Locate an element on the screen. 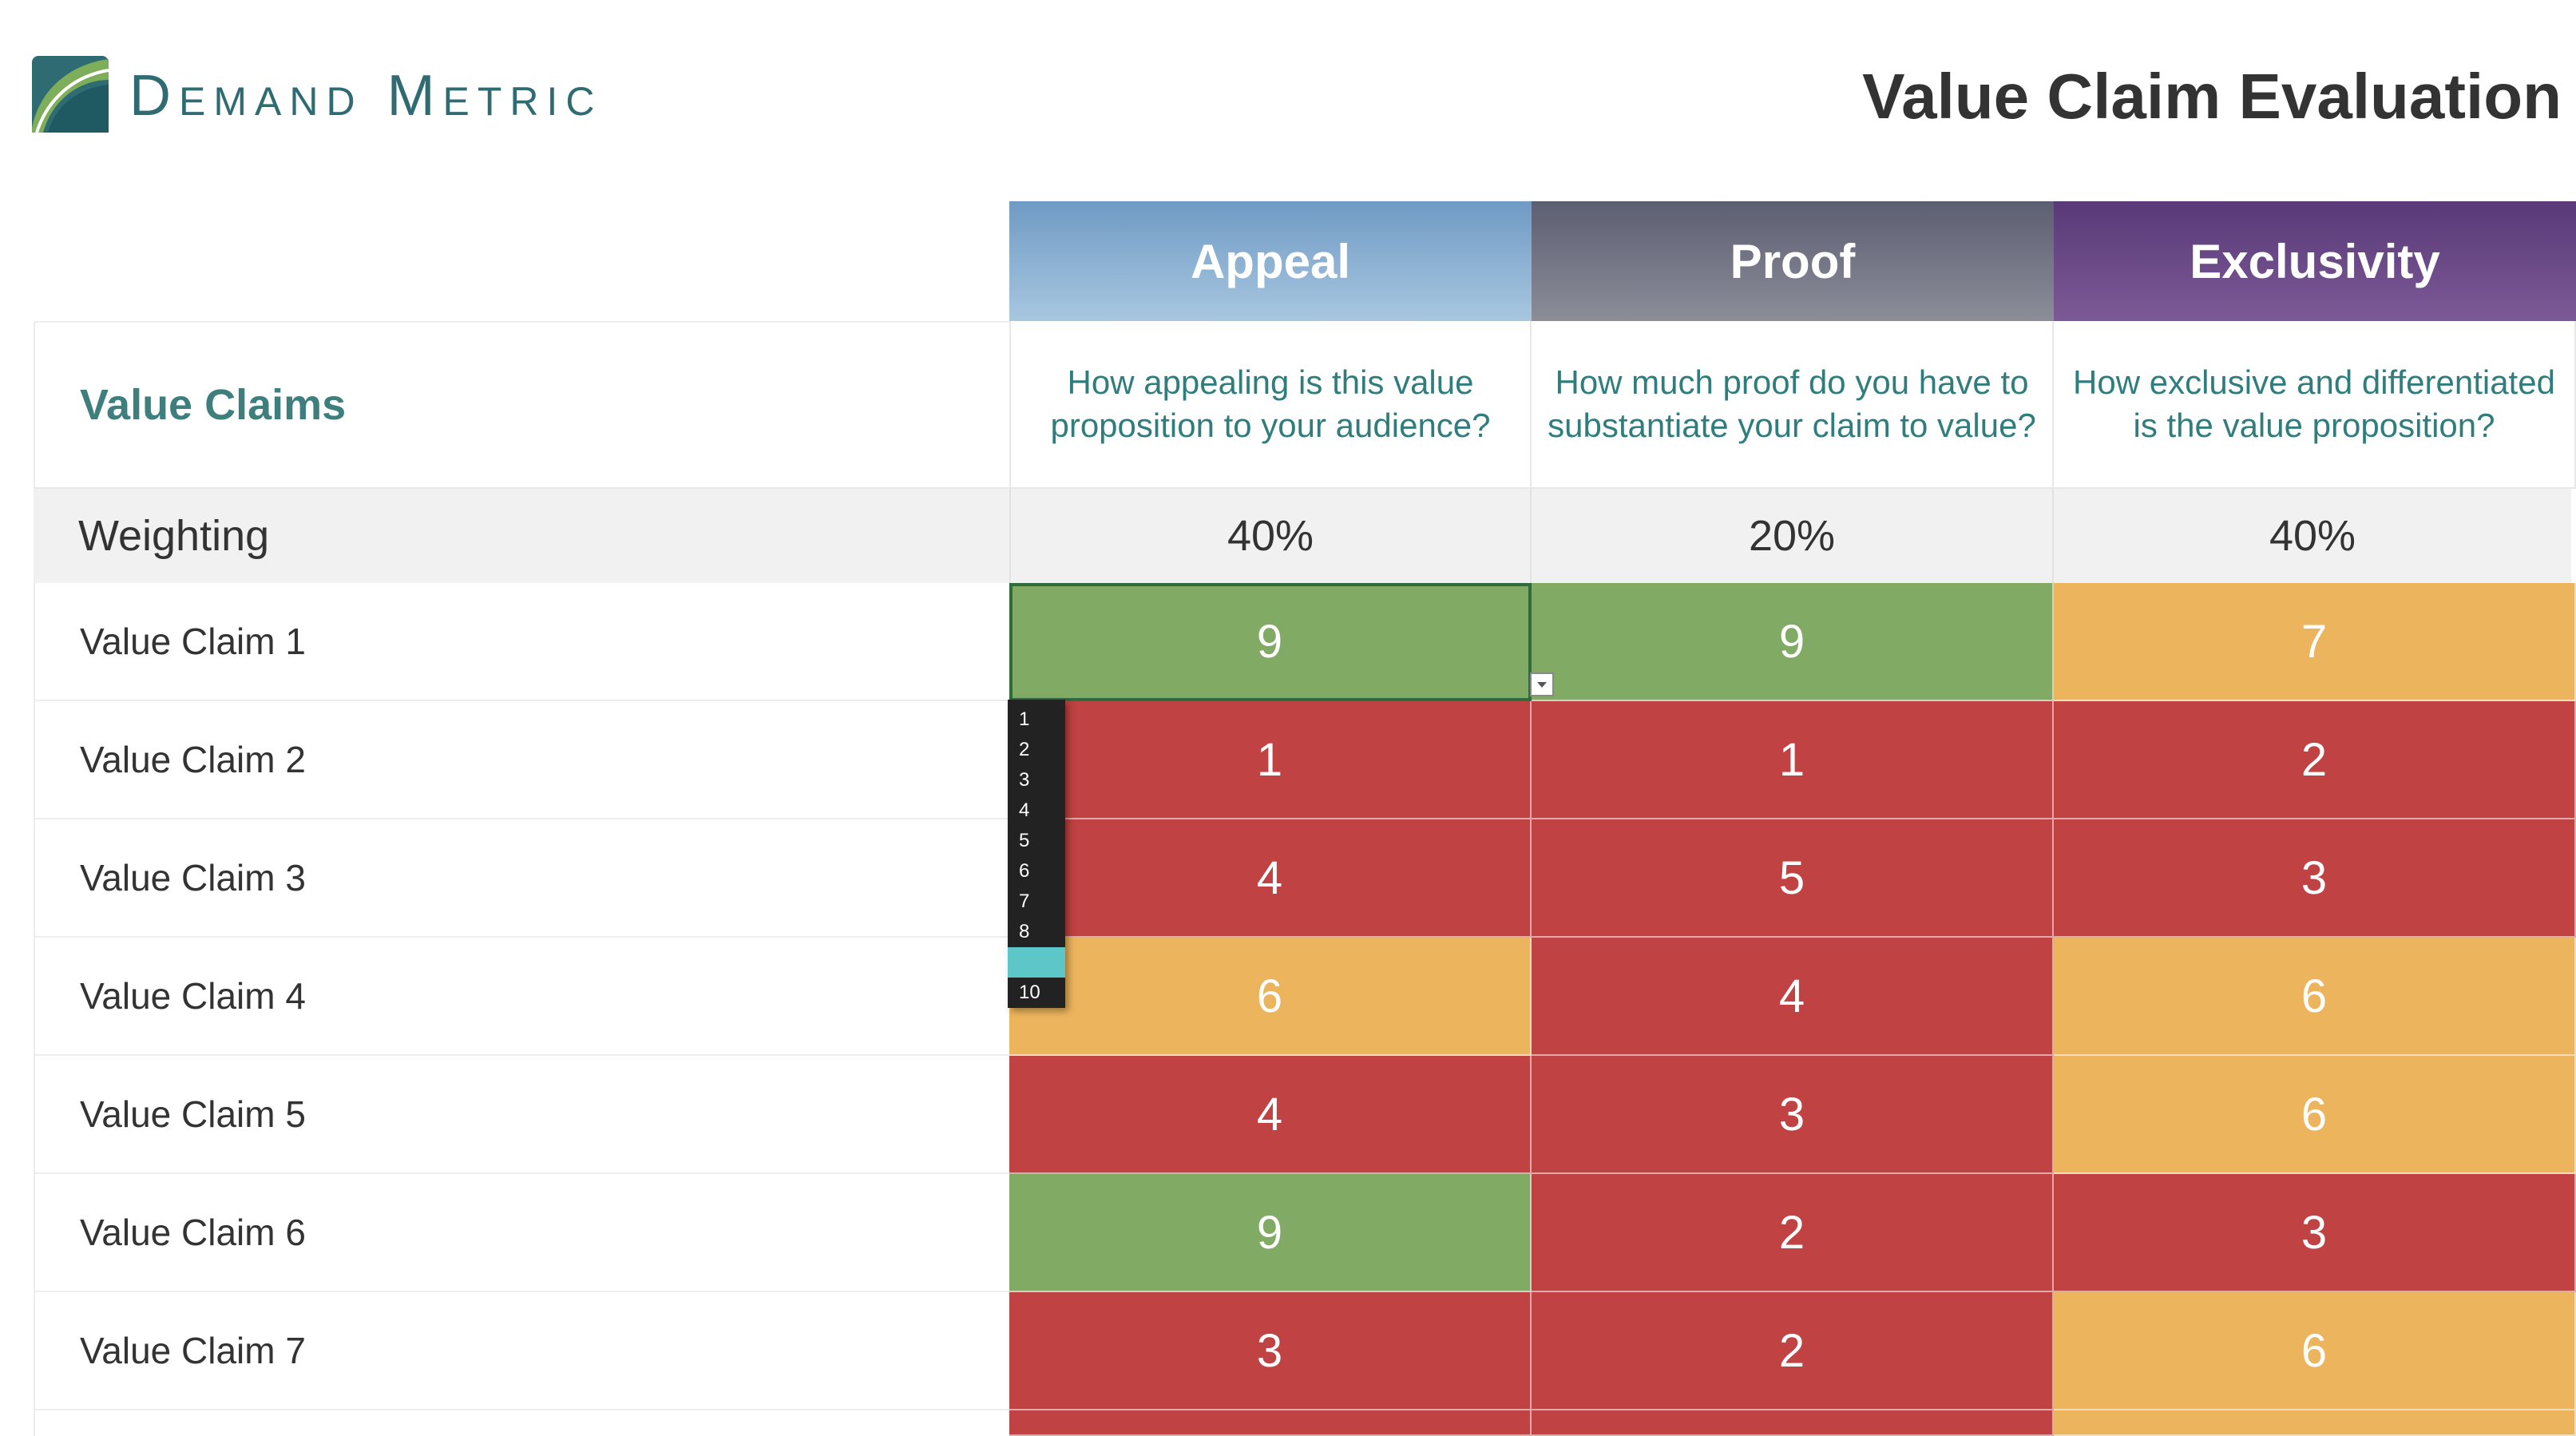  row-label-7: Value Claim 7 is located at coordinates (521, 1351).